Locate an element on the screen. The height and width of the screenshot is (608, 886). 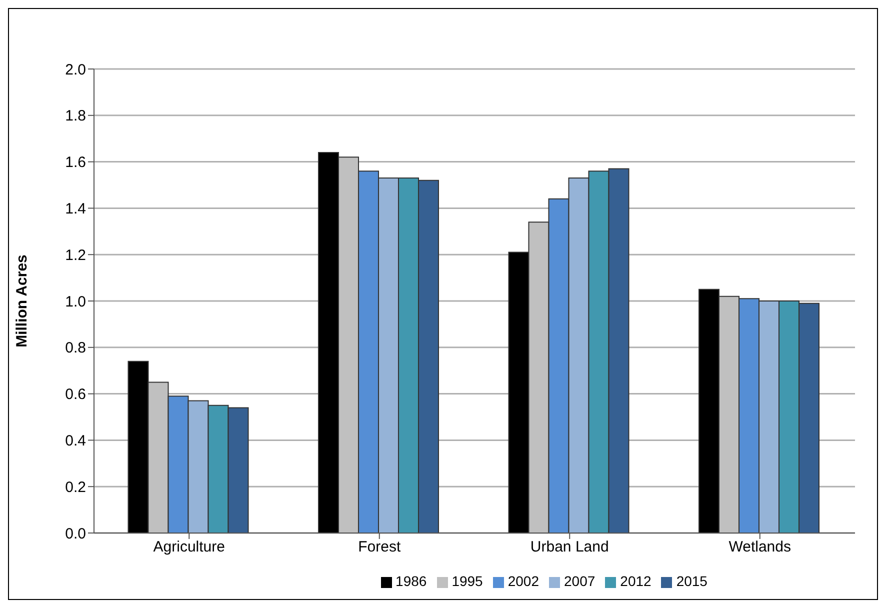
legend-label: 1995 is located at coordinates (467, 581).